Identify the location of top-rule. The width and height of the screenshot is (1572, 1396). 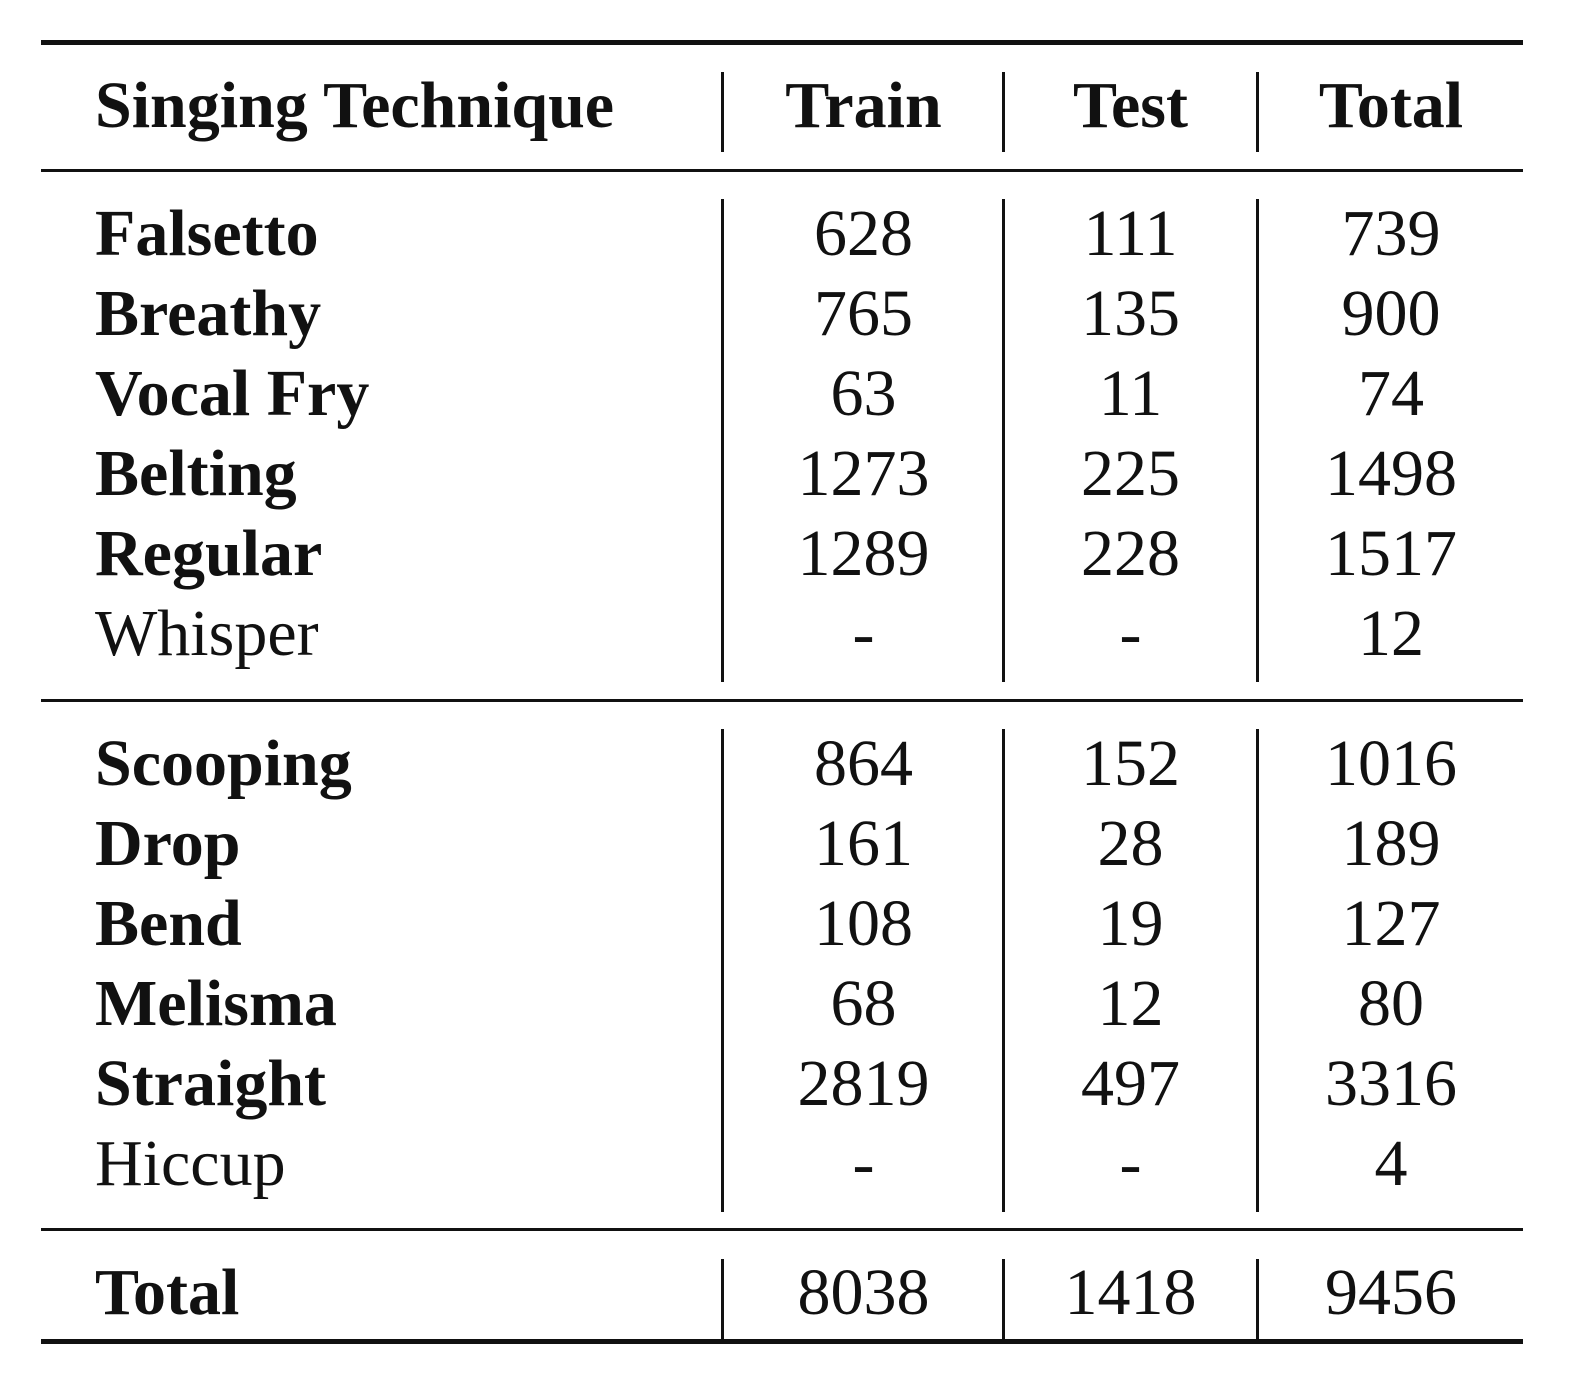
(782, 42).